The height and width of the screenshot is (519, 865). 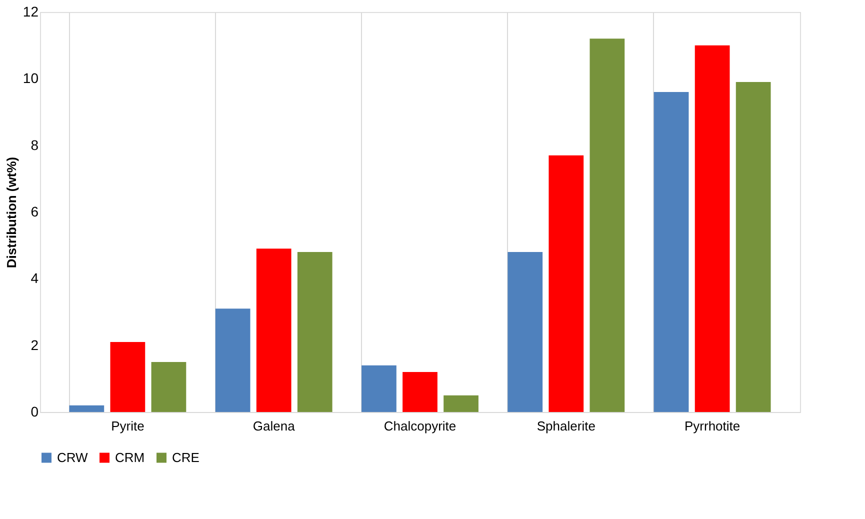 I want to click on x-tick-label: Pyrrhotite, so click(x=712, y=426).